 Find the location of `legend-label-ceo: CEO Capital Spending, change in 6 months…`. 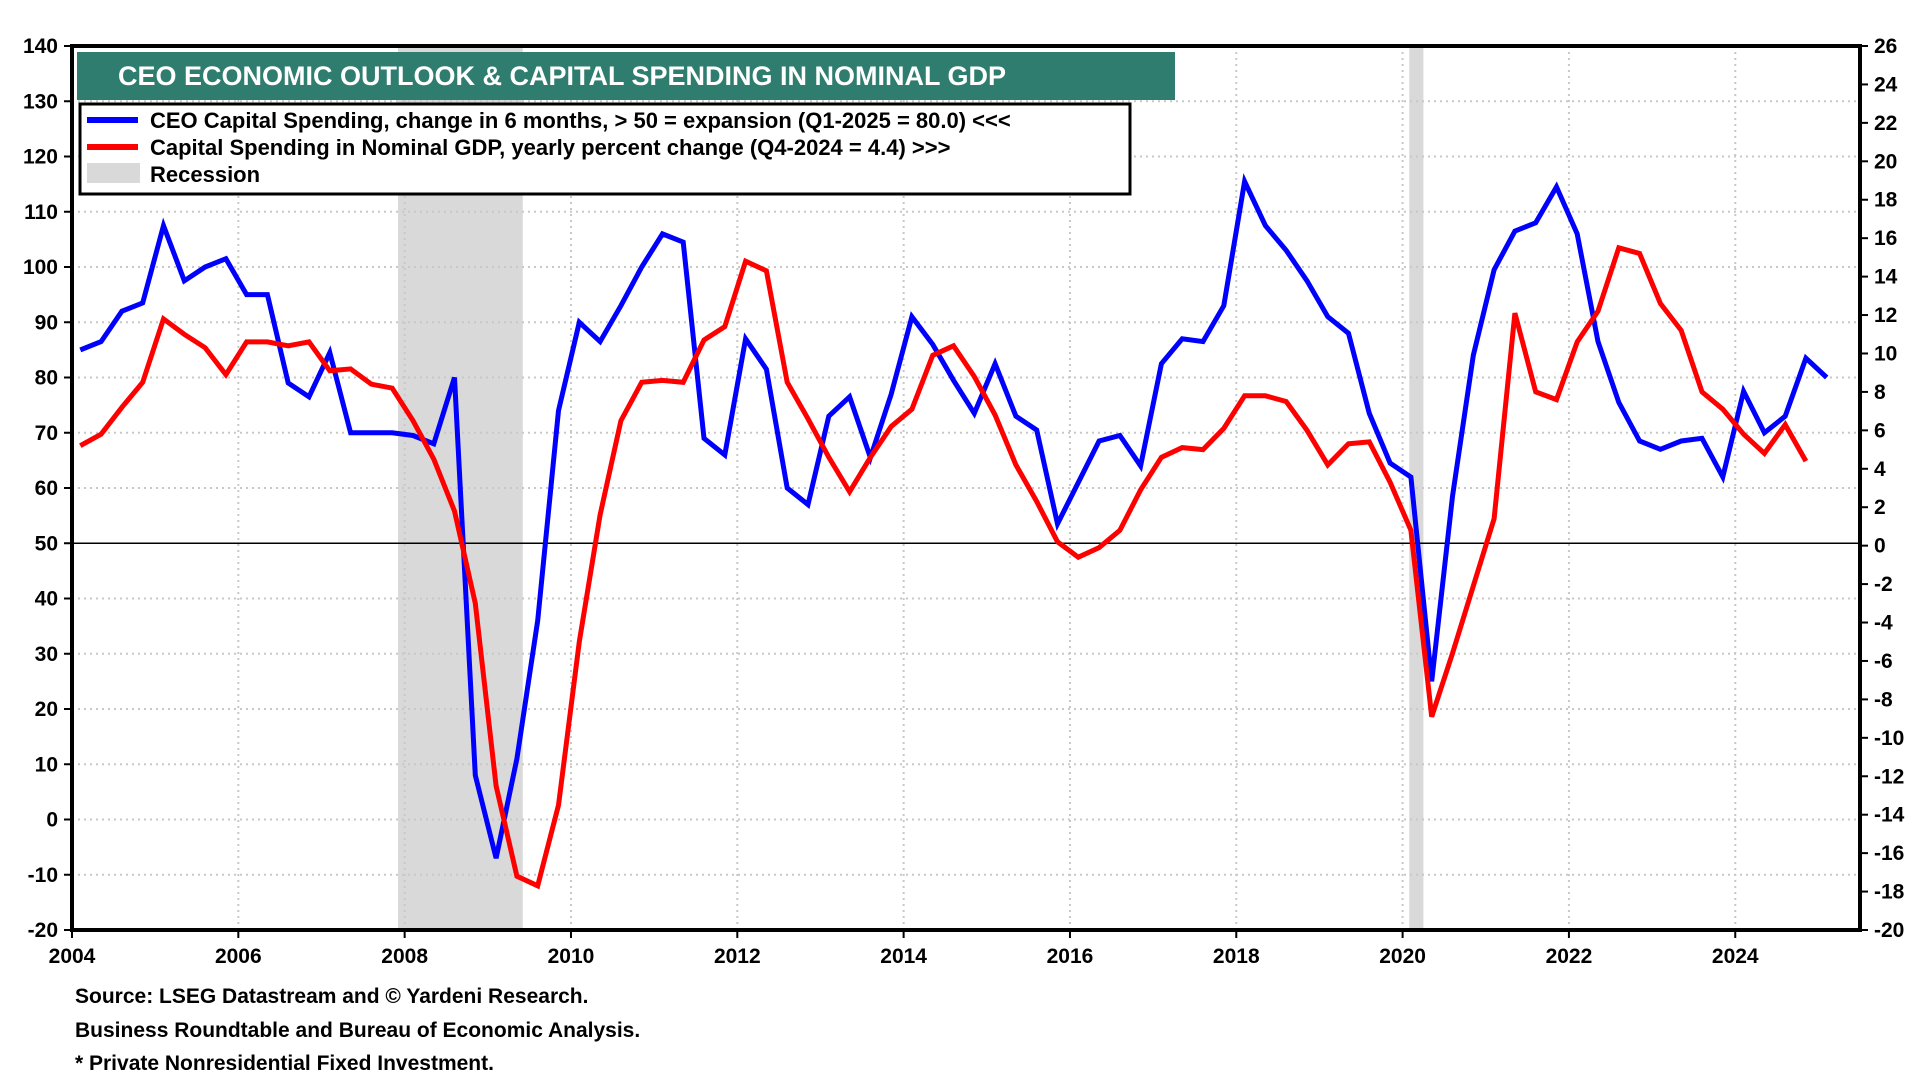

legend-label-ceo: CEO Capital Spending, change in 6 months… is located at coordinates (580, 120).